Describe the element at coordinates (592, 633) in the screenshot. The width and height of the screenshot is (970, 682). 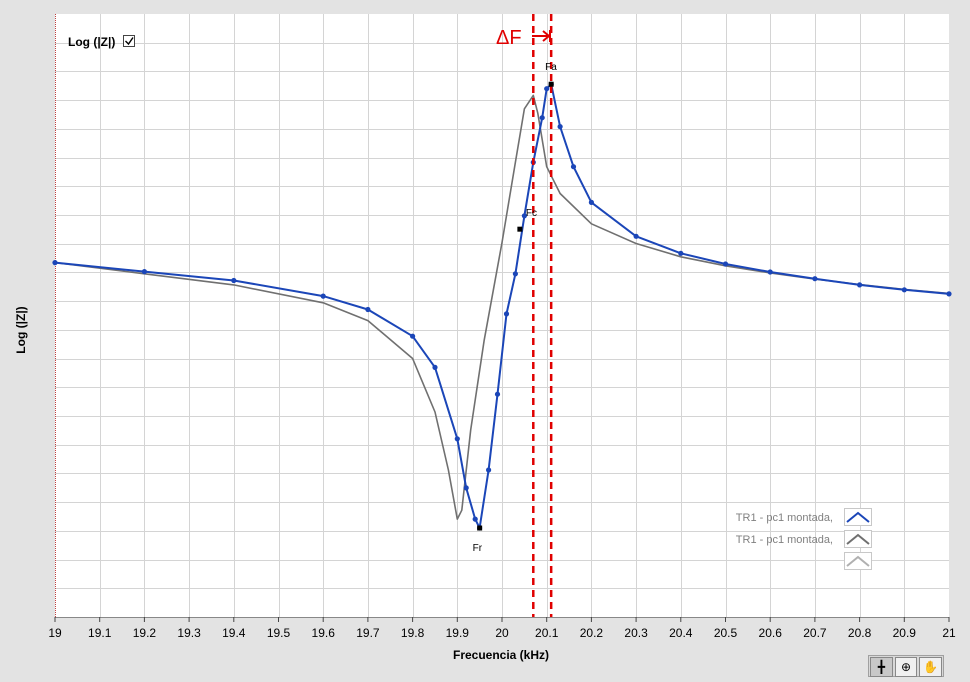
I see `x-tick-label: 20.2` at that location.